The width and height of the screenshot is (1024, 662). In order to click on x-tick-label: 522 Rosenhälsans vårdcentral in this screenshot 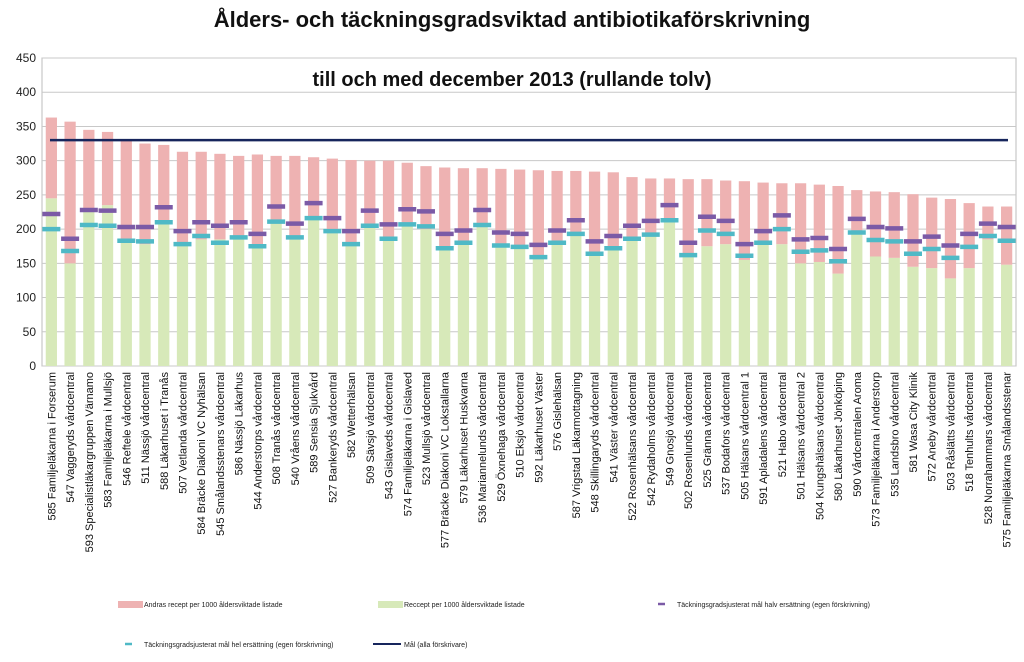, I will do `click(633, 446)`.